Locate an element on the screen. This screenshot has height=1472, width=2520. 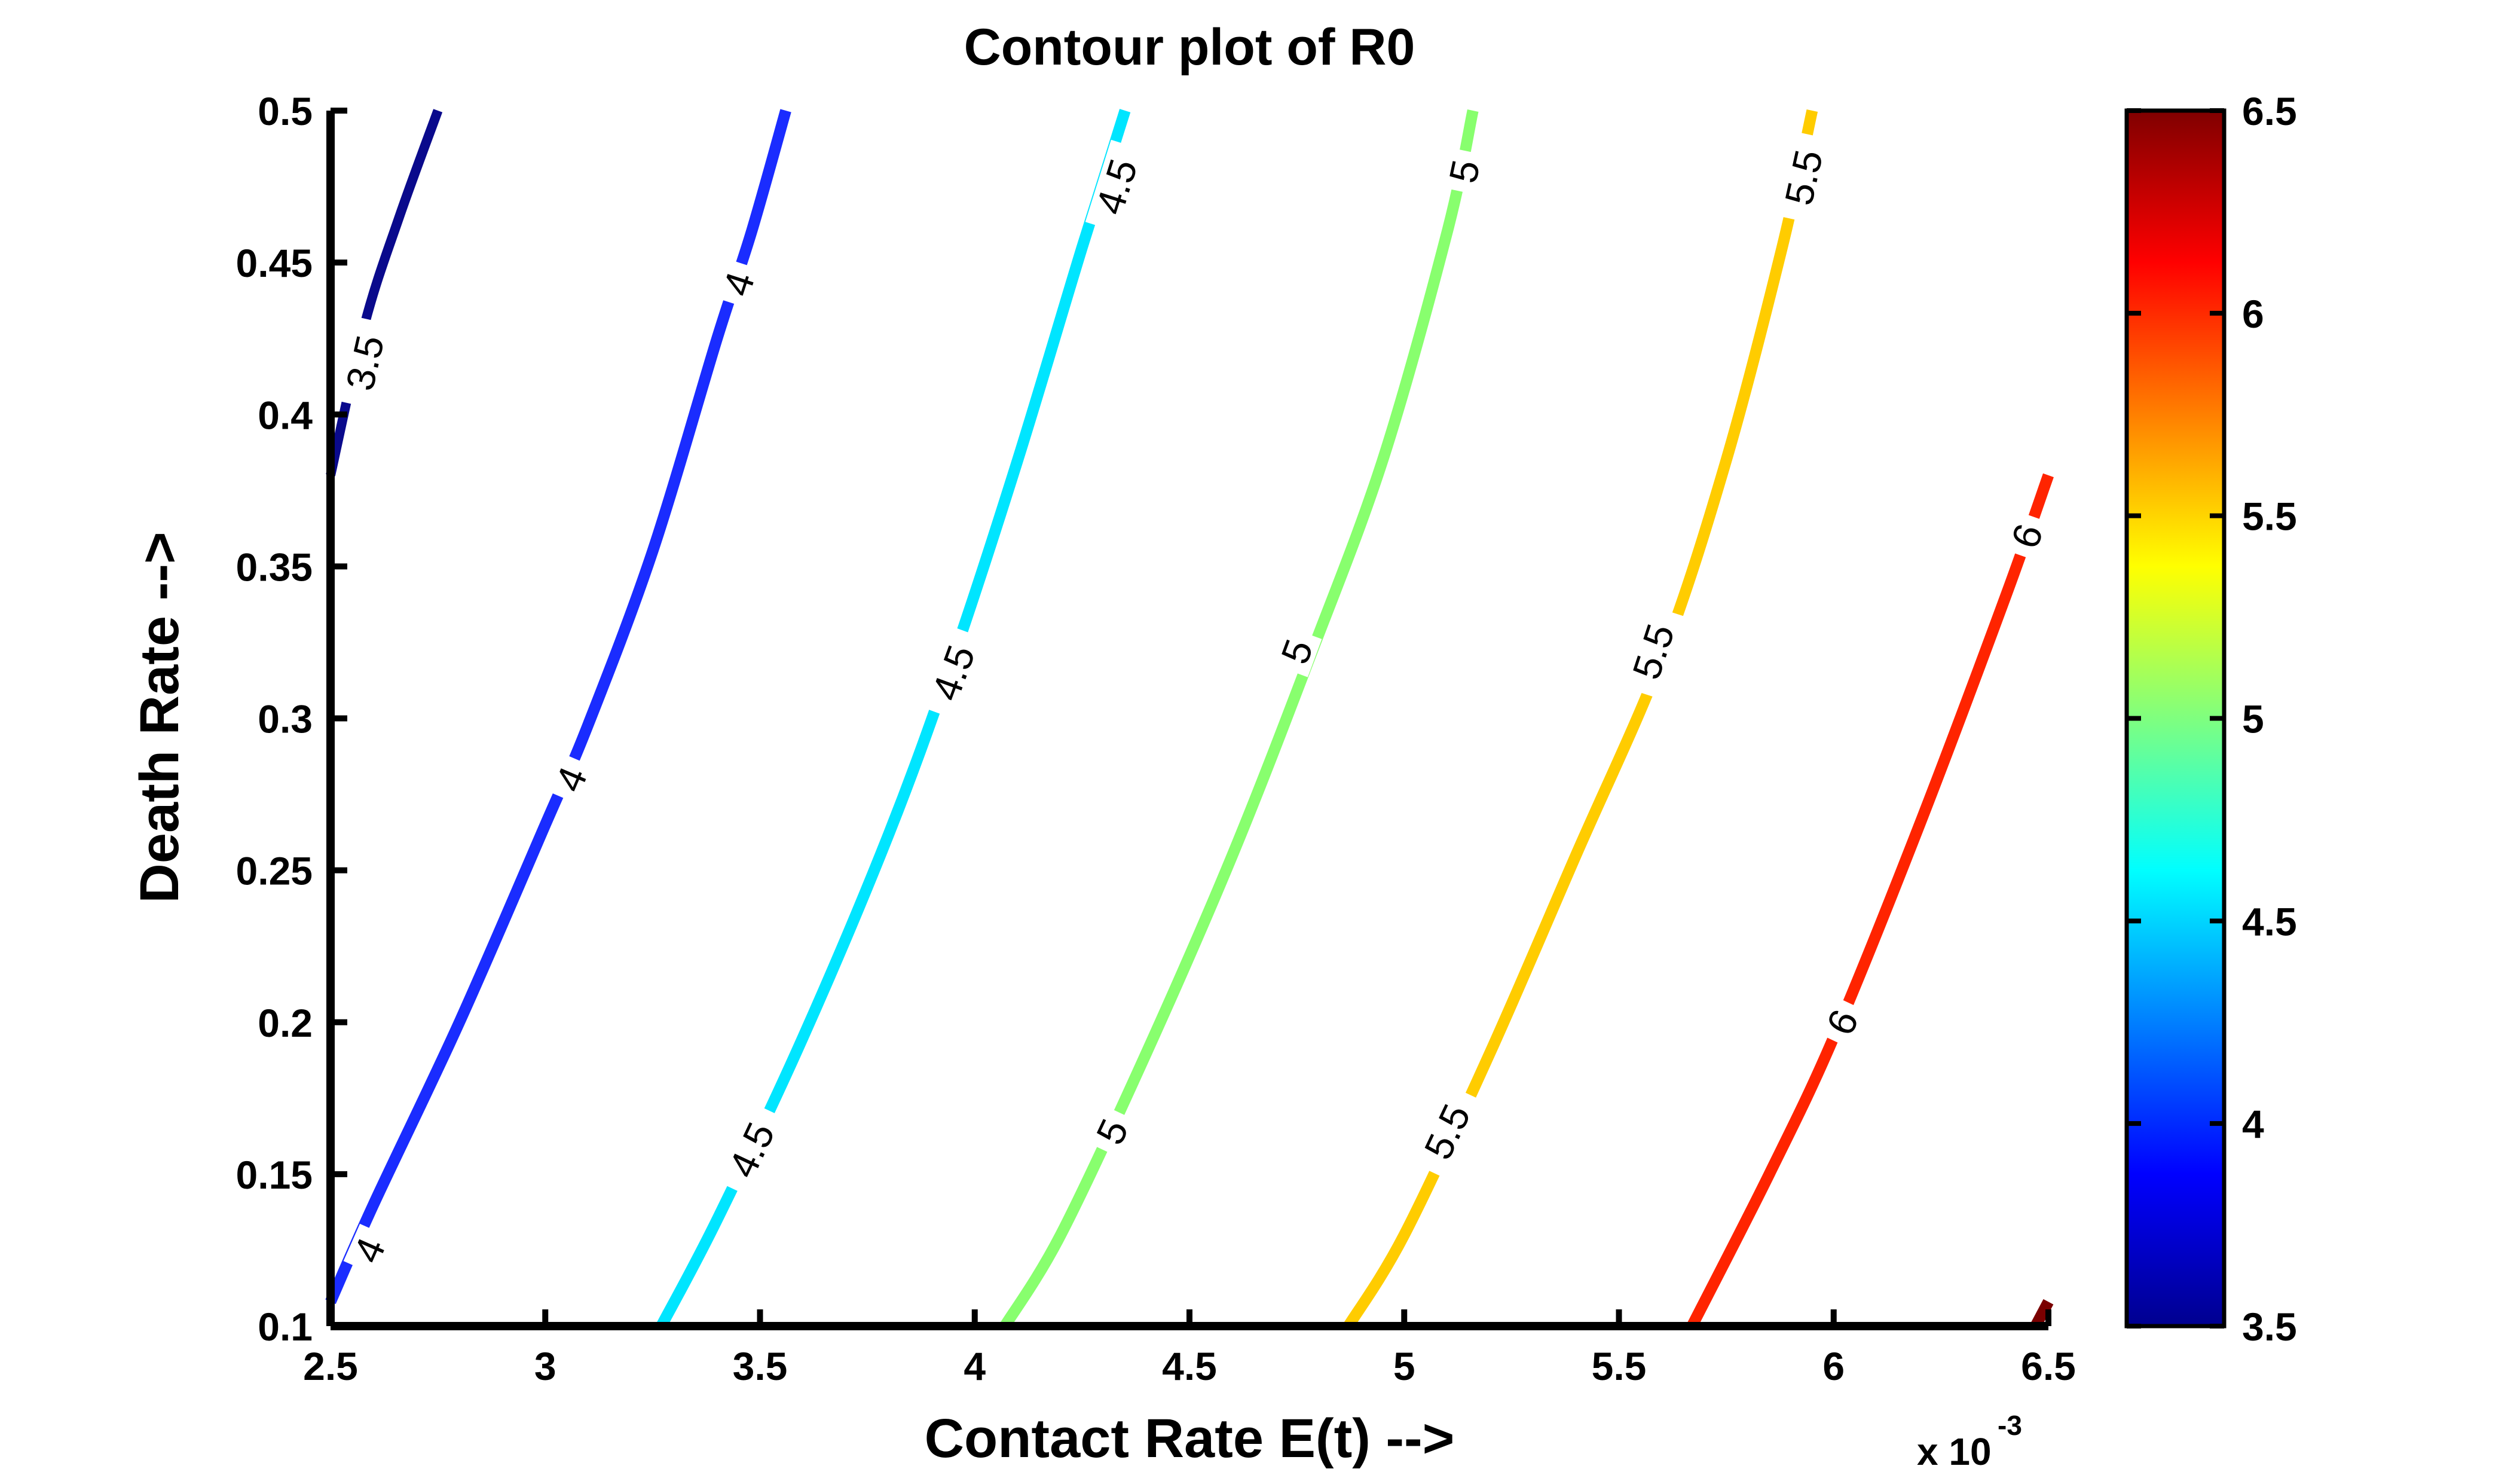
y-tick-label: 0.15 is located at coordinates (274, 1175).